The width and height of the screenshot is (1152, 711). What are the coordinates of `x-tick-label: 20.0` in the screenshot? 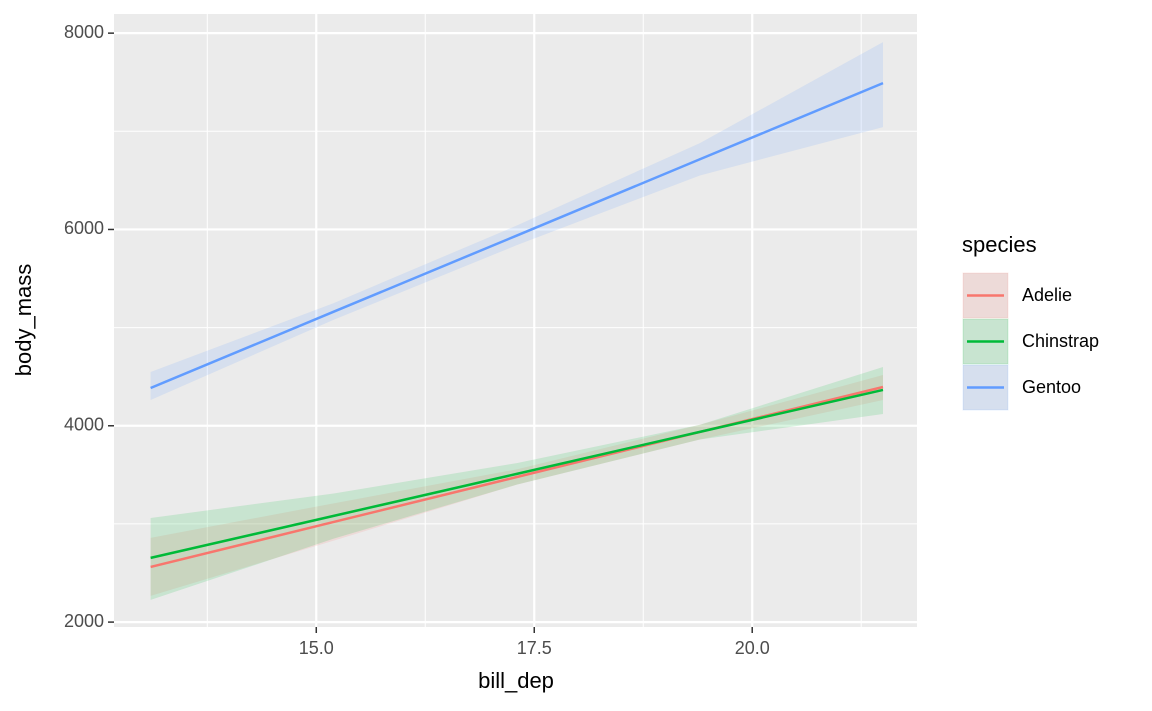 It's located at (752, 648).